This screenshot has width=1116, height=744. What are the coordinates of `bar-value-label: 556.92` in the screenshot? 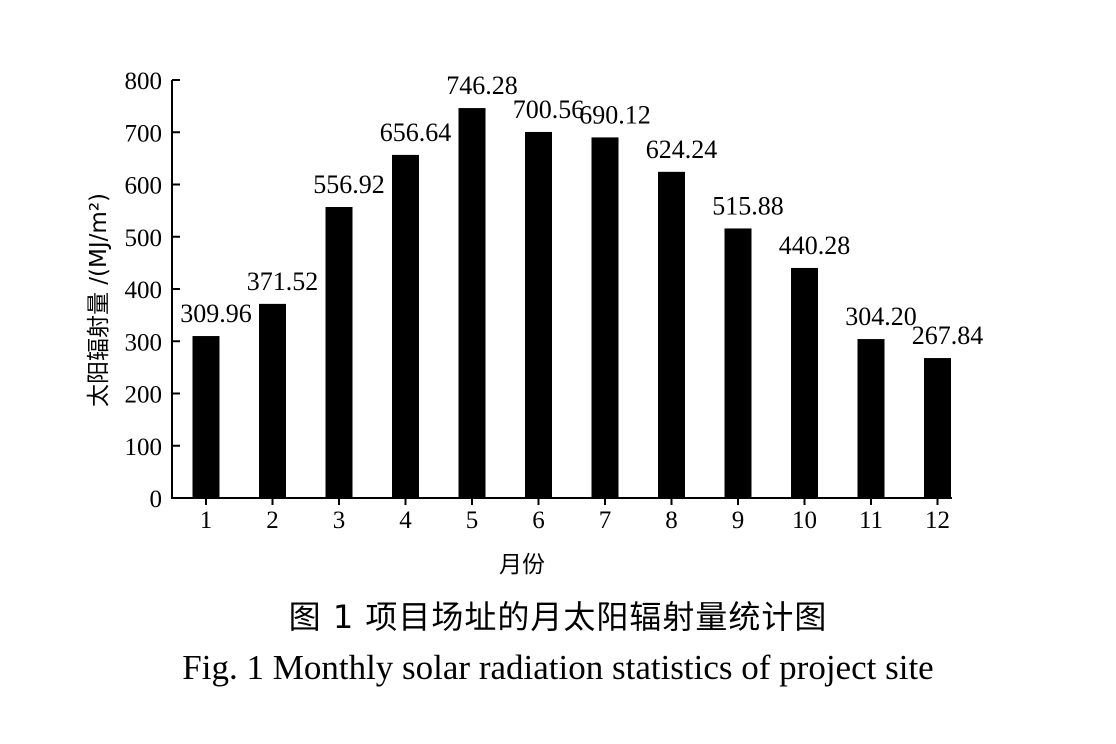 It's located at (349, 184).